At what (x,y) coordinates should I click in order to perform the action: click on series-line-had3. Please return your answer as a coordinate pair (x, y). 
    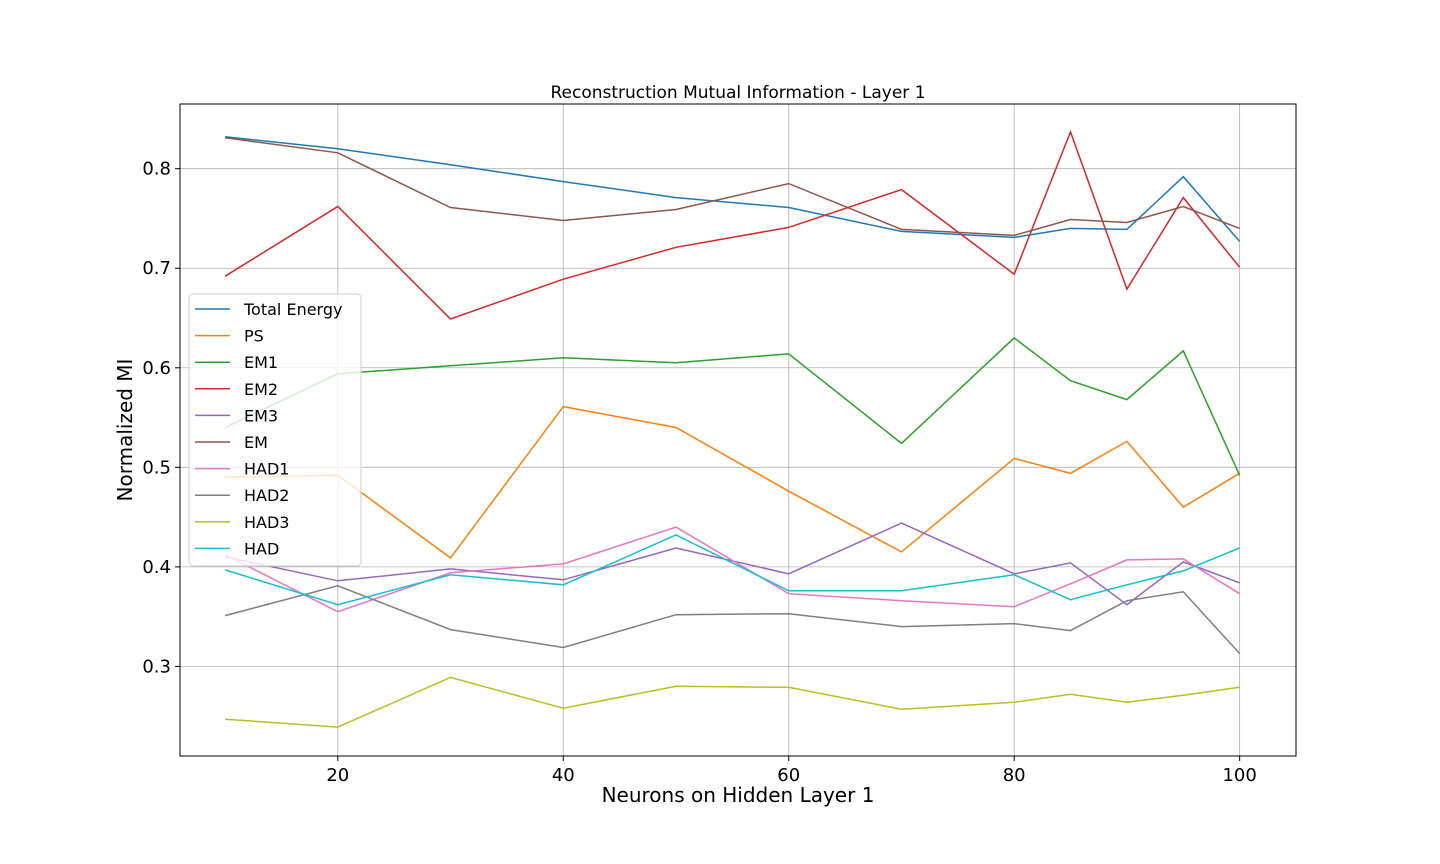
    Looking at the image, I should click on (732, 702).